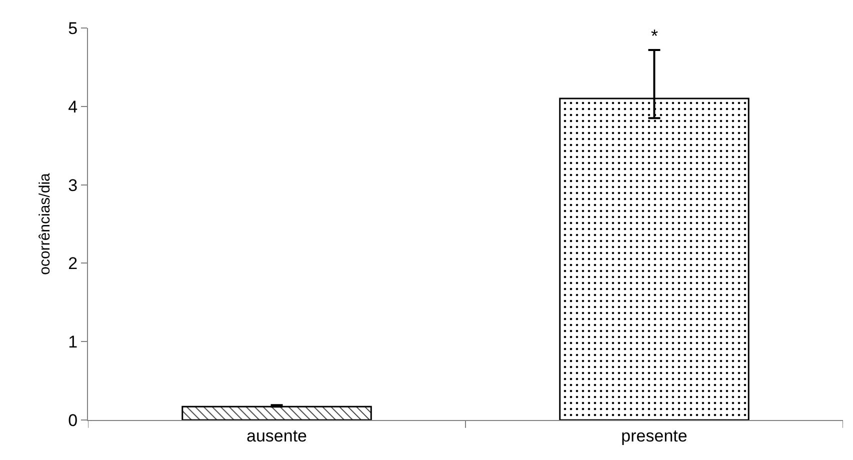 This screenshot has width=853, height=460. What do you see at coordinates (276, 436) in the screenshot?
I see `x-tick-label: ausente` at bounding box center [276, 436].